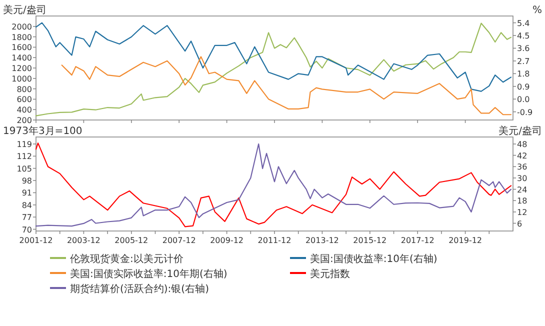  Describe the element at coordinates (24, 10) in the screenshot. I see `y-axis-title: 美元/盎司` at that location.